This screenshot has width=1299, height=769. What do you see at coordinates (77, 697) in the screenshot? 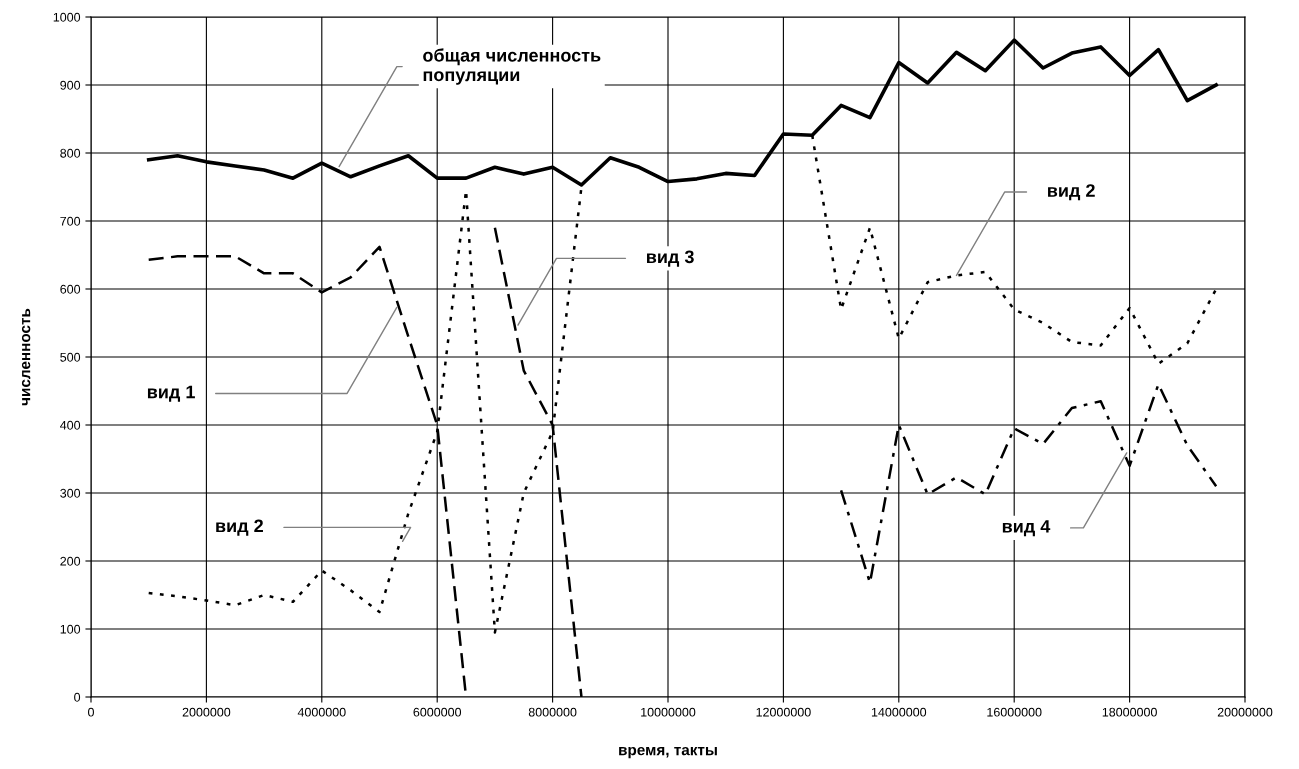
I see `y-tick-label: 0` at bounding box center [77, 697].